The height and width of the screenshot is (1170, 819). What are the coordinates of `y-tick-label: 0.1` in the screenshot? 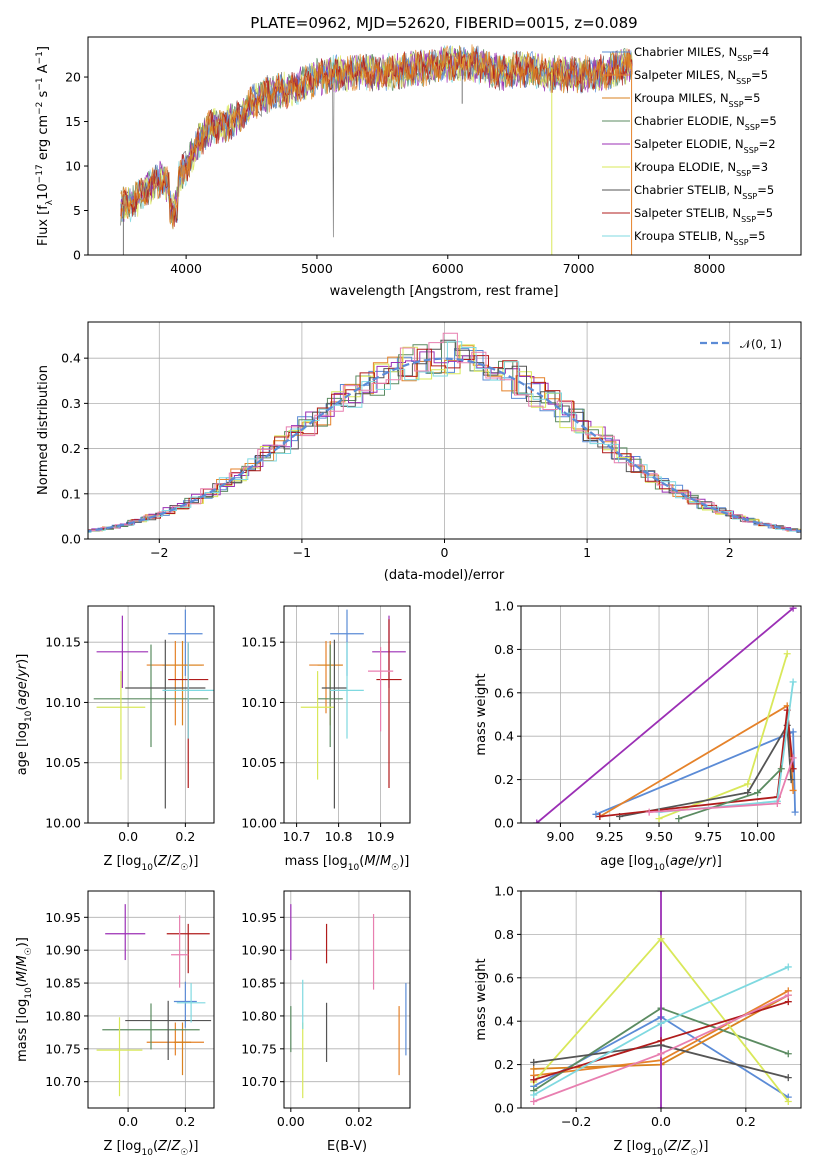 It's located at (71, 493).